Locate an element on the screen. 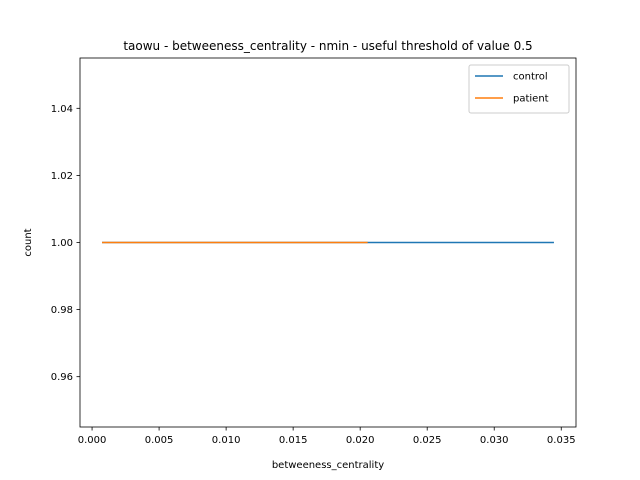 The height and width of the screenshot is (480, 640). y-tick-label: 0.96 is located at coordinates (62, 377).